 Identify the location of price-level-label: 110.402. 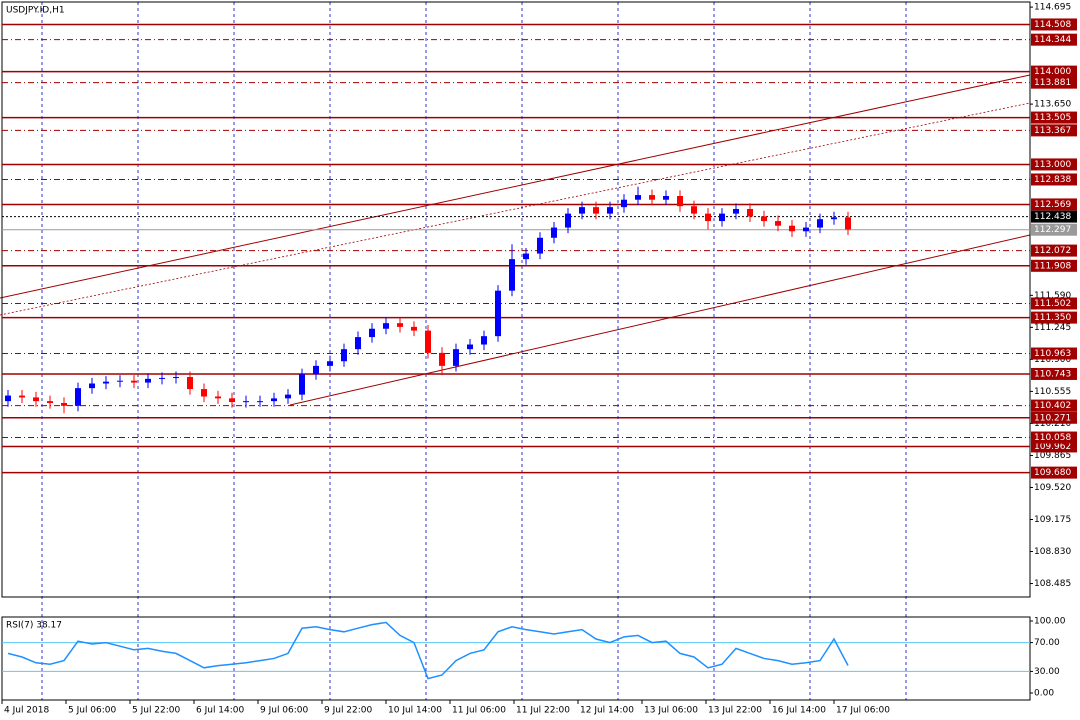
(1052, 406).